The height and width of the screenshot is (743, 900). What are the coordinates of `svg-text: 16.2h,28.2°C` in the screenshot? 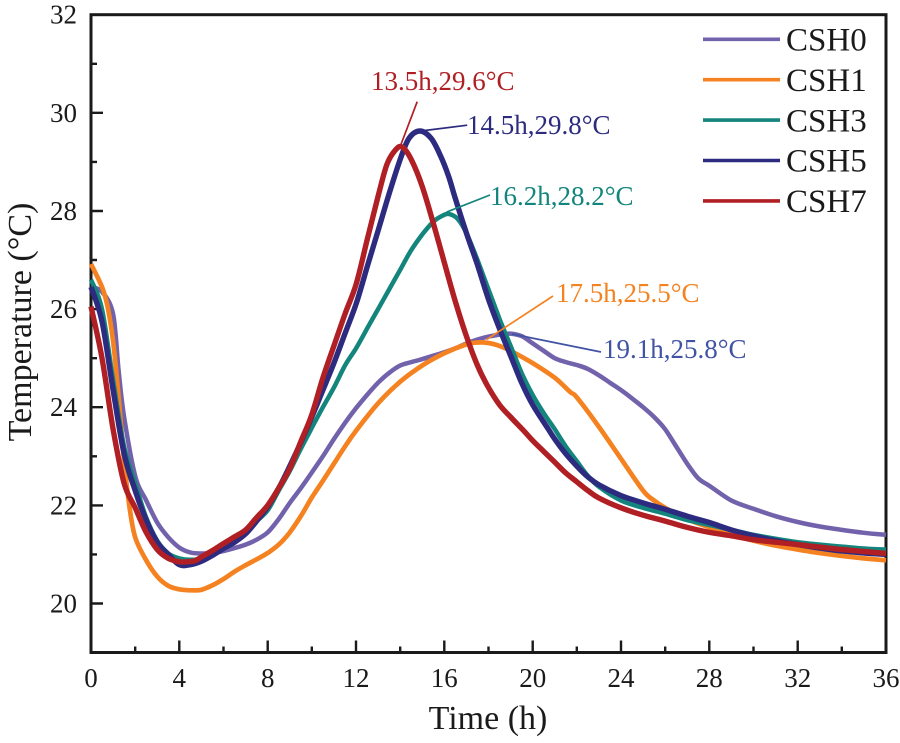 It's located at (562, 196).